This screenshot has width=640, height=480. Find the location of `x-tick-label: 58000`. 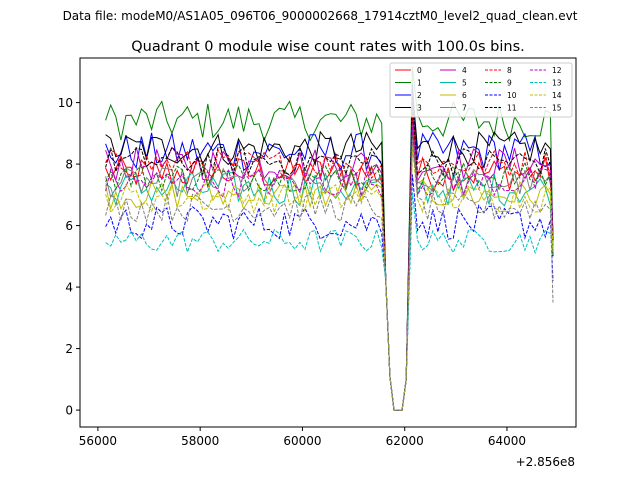

x-tick-label: 58000 is located at coordinates (200, 441).